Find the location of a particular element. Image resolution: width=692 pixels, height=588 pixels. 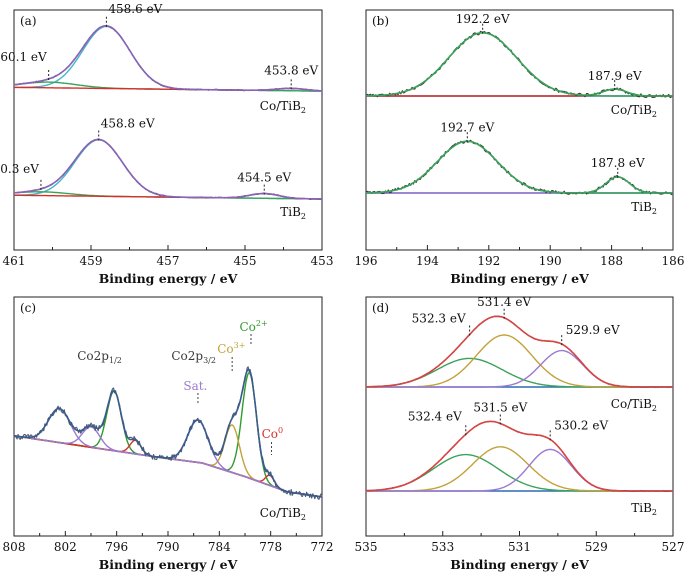

panel-label: (c) is located at coordinates (28, 308).